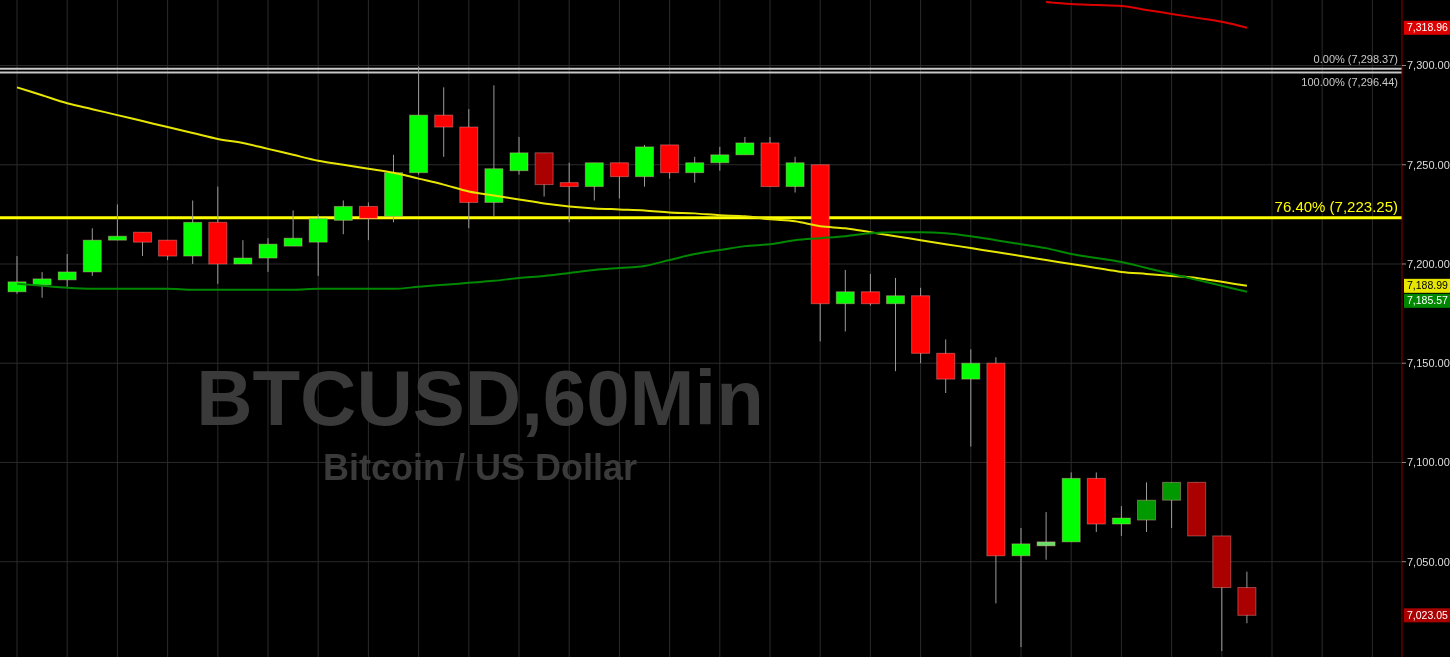 The width and height of the screenshot is (1450, 657). What do you see at coordinates (1428, 300) in the screenshot?
I see `text: 7,185.57` at bounding box center [1428, 300].